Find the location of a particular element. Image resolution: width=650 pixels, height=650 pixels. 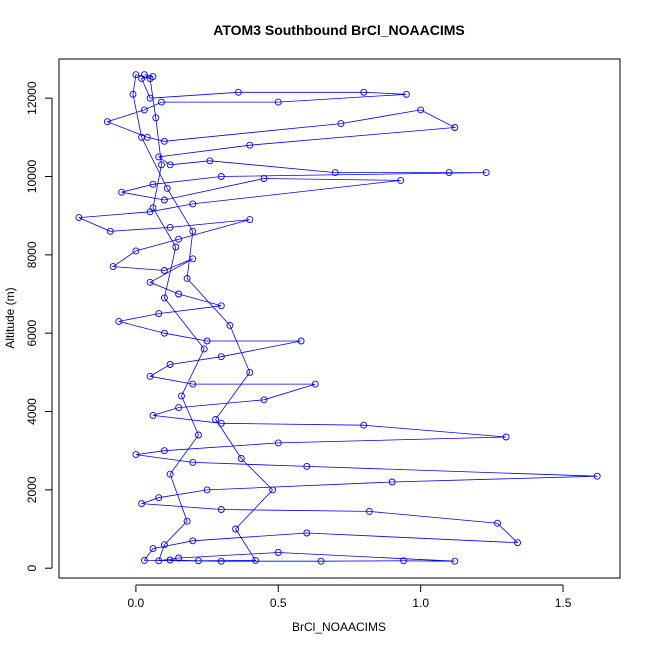

y-axis: 0 2000 4000 6000 8000 10000 12000 is located at coordinates (39, 326).